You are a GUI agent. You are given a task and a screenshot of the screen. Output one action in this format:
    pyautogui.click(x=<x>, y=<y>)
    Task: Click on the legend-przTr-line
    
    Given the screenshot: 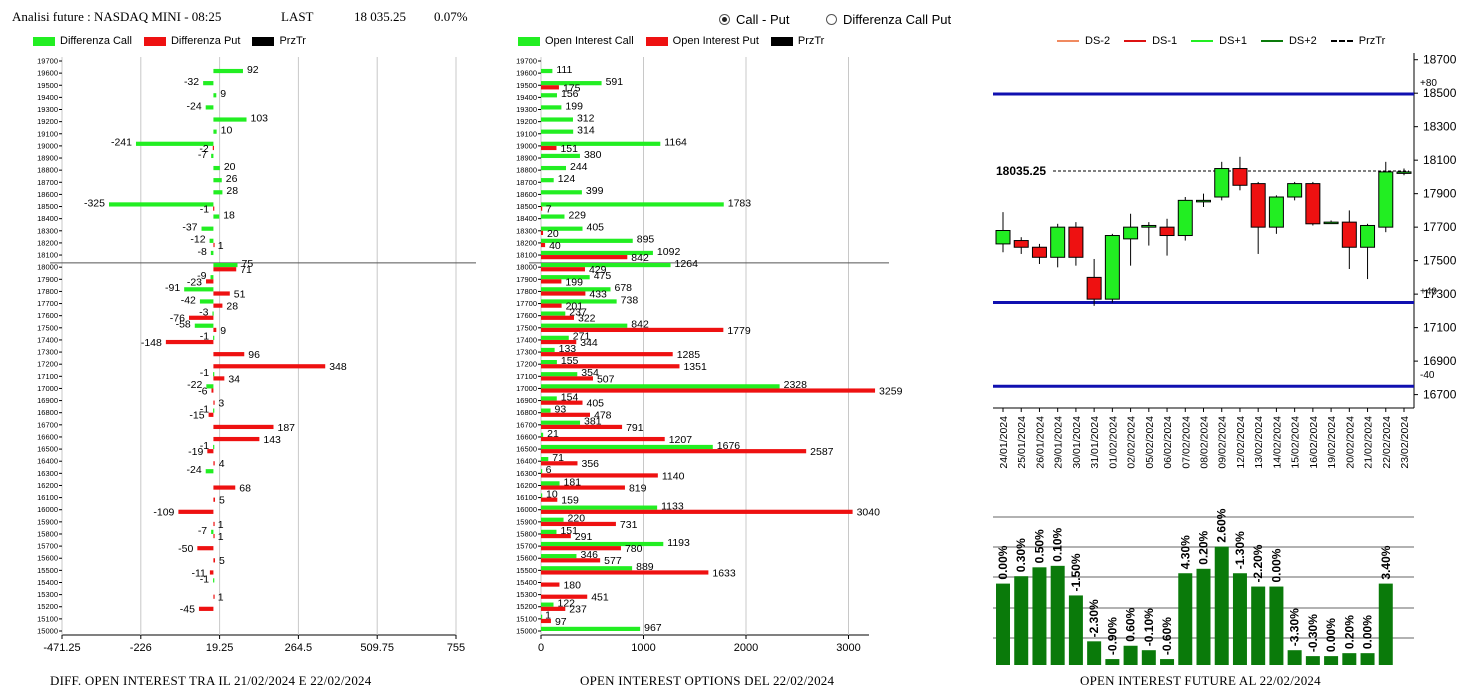 What is the action you would take?
    pyautogui.click(x=1341, y=41)
    